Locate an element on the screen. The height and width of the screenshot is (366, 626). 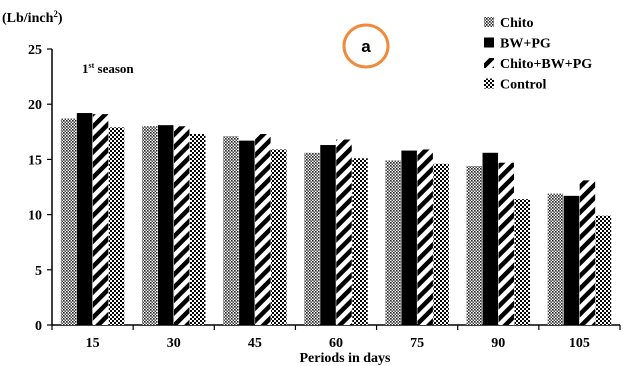
legend-label: Chito is located at coordinates (516, 23).